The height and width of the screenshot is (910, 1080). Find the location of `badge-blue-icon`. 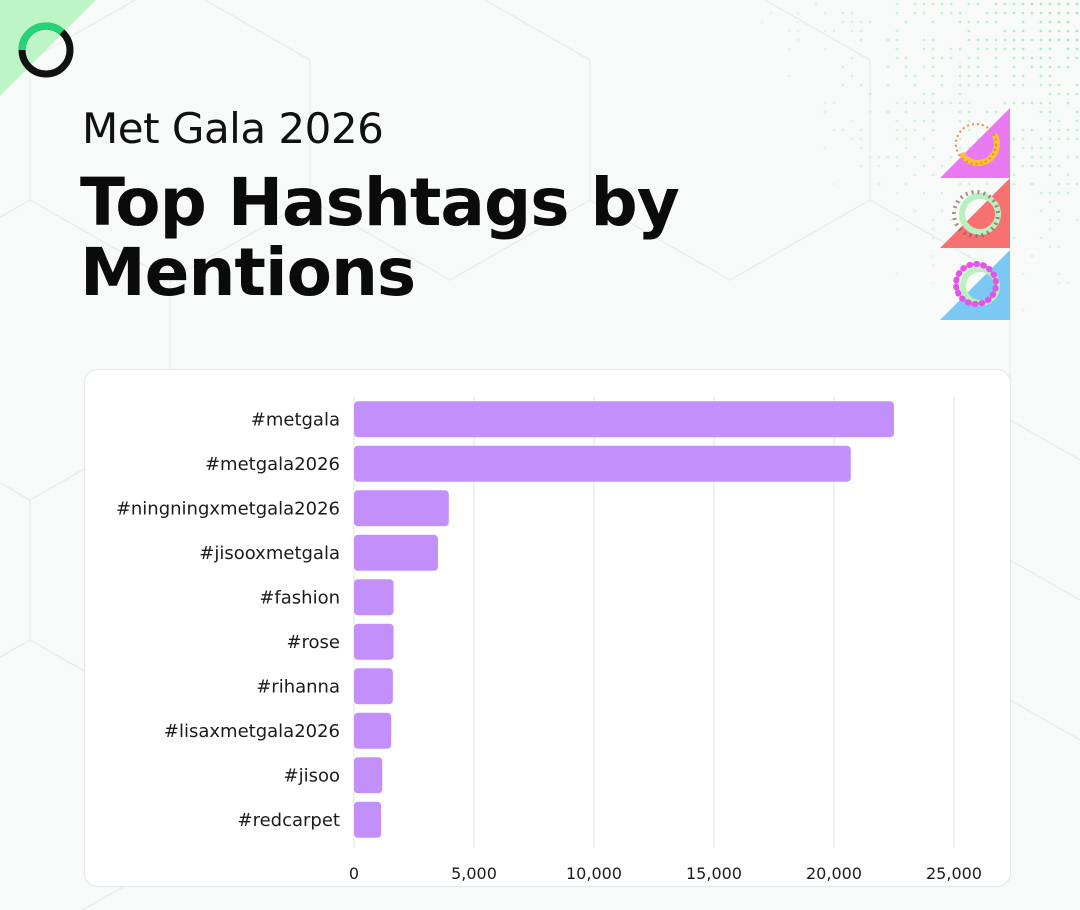

badge-blue-icon is located at coordinates (975, 285).